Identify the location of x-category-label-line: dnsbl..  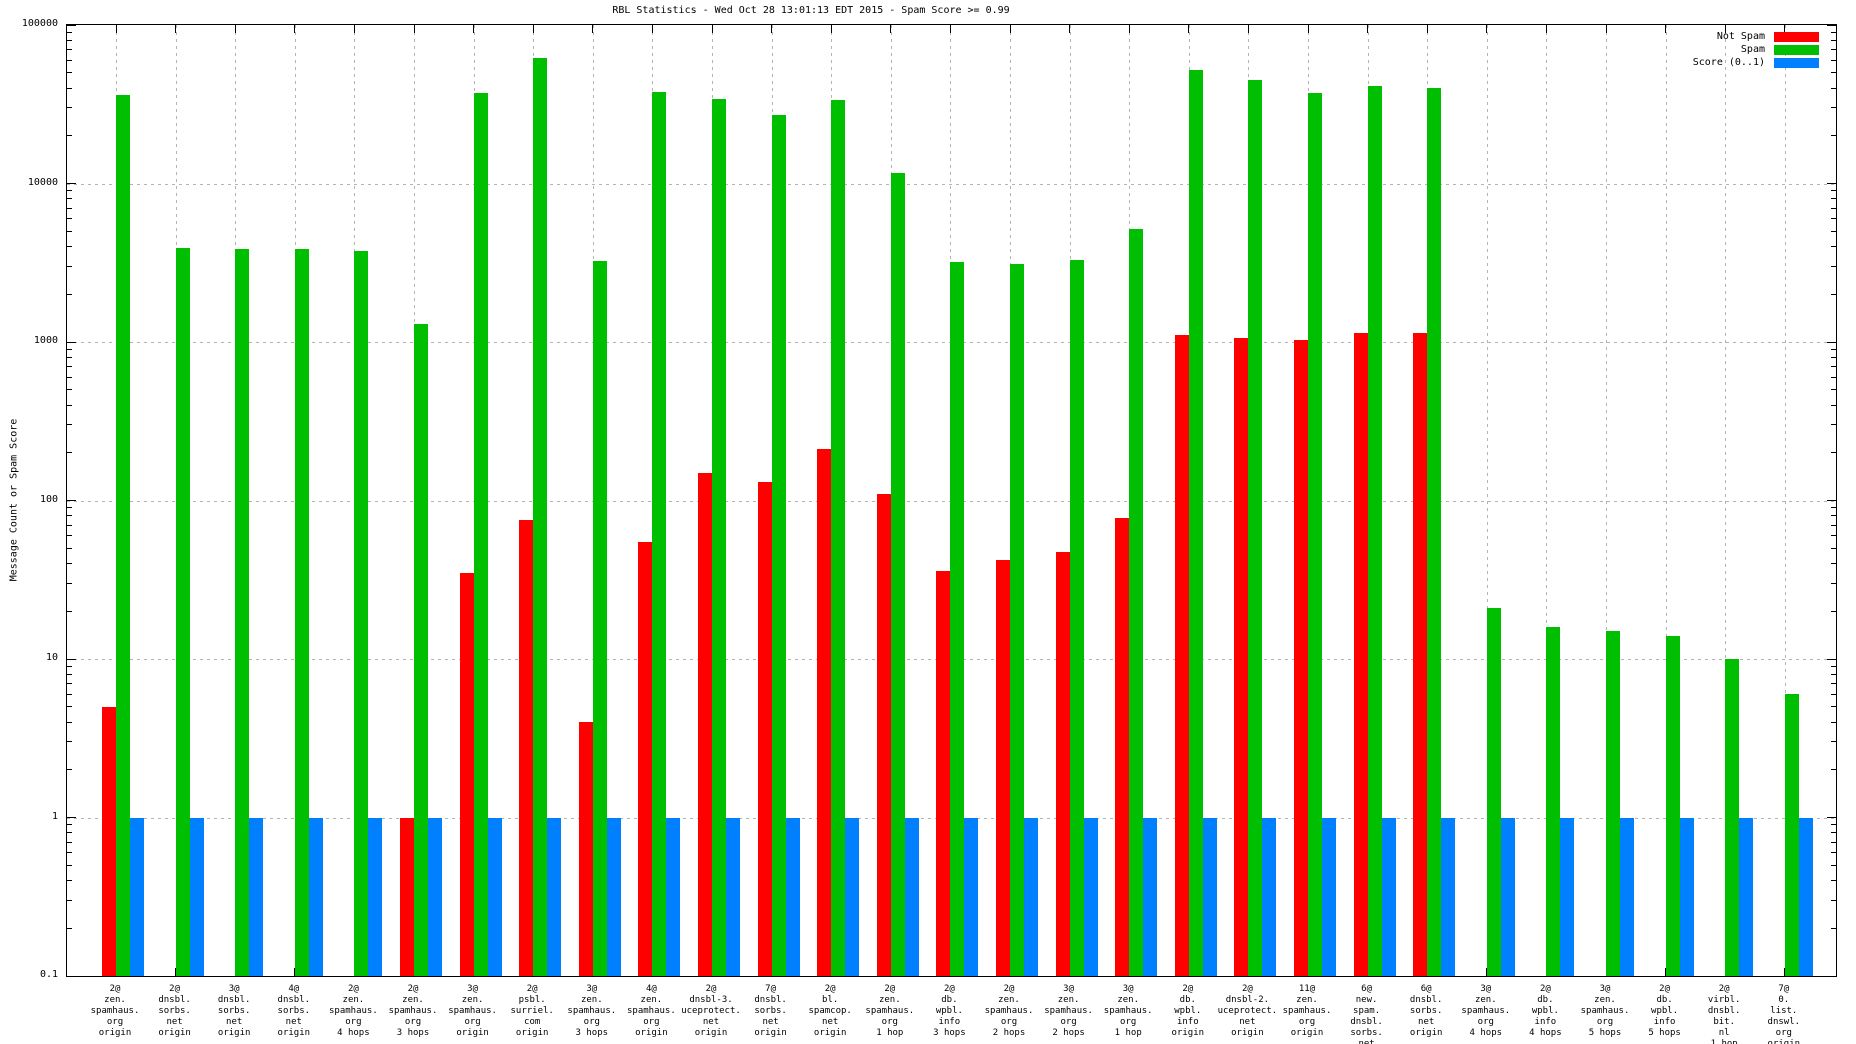
(1724, 1011).